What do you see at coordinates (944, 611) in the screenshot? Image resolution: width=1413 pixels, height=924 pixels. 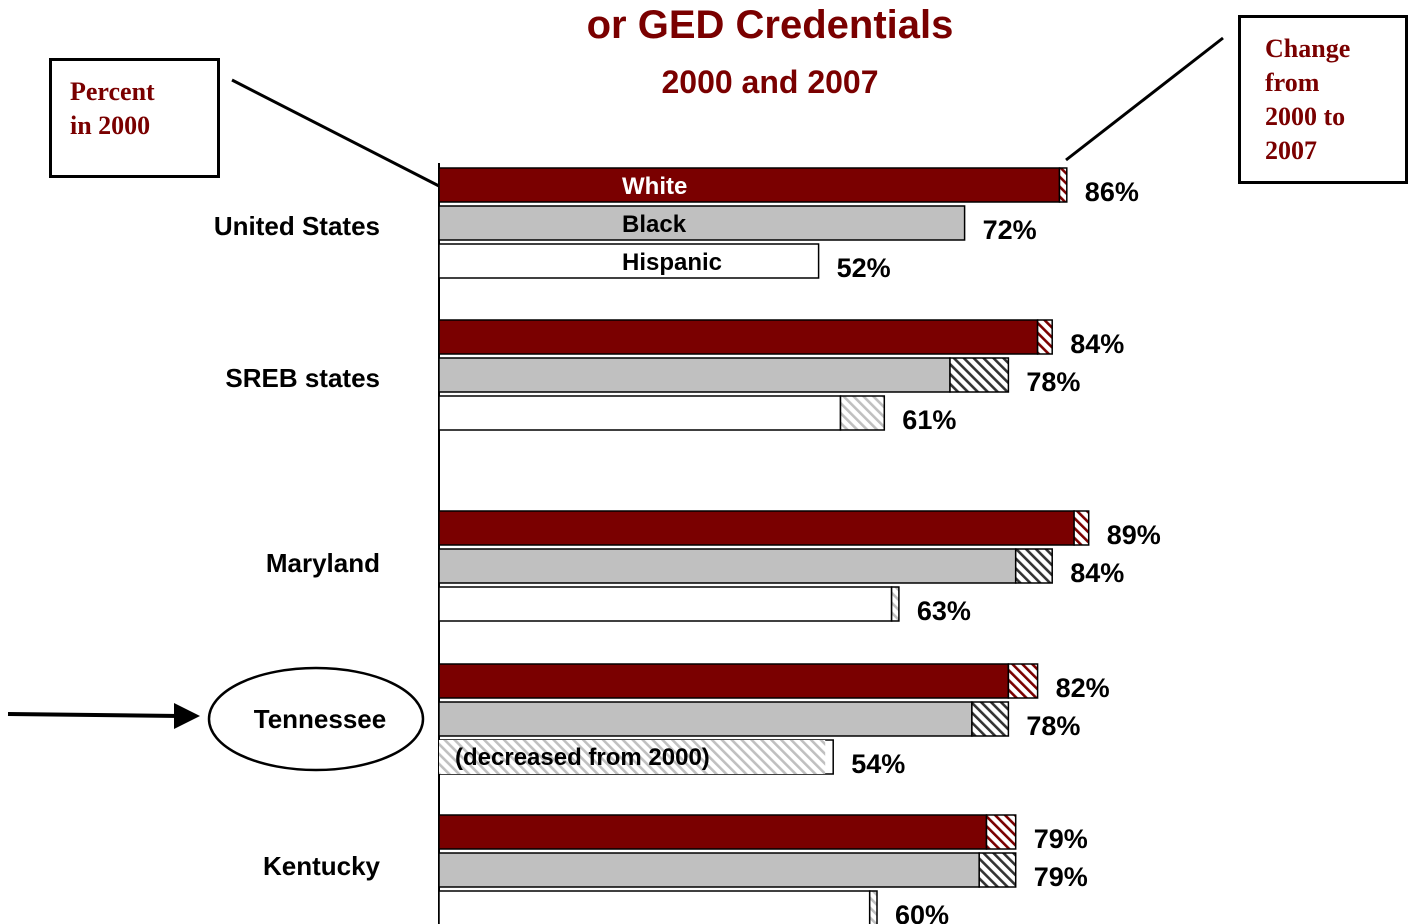 I see `value-label-maryland-hispanic: 63%` at bounding box center [944, 611].